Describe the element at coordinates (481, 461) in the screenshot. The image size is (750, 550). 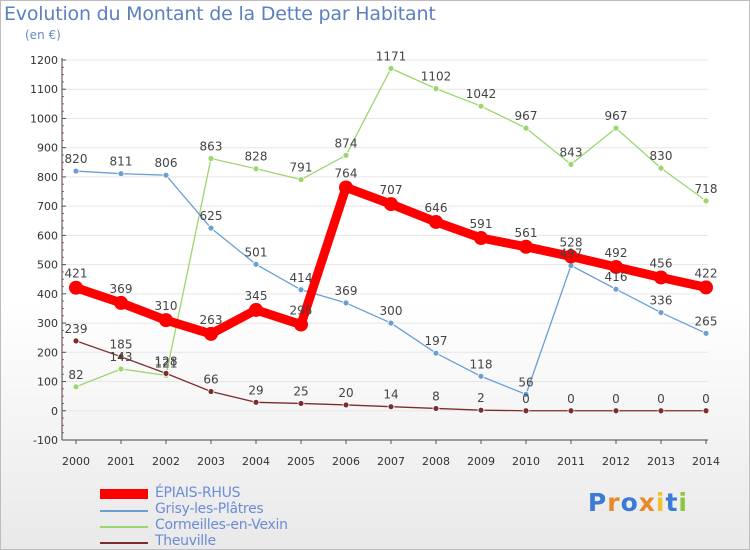
I see `x-tick-label: 2009` at that location.